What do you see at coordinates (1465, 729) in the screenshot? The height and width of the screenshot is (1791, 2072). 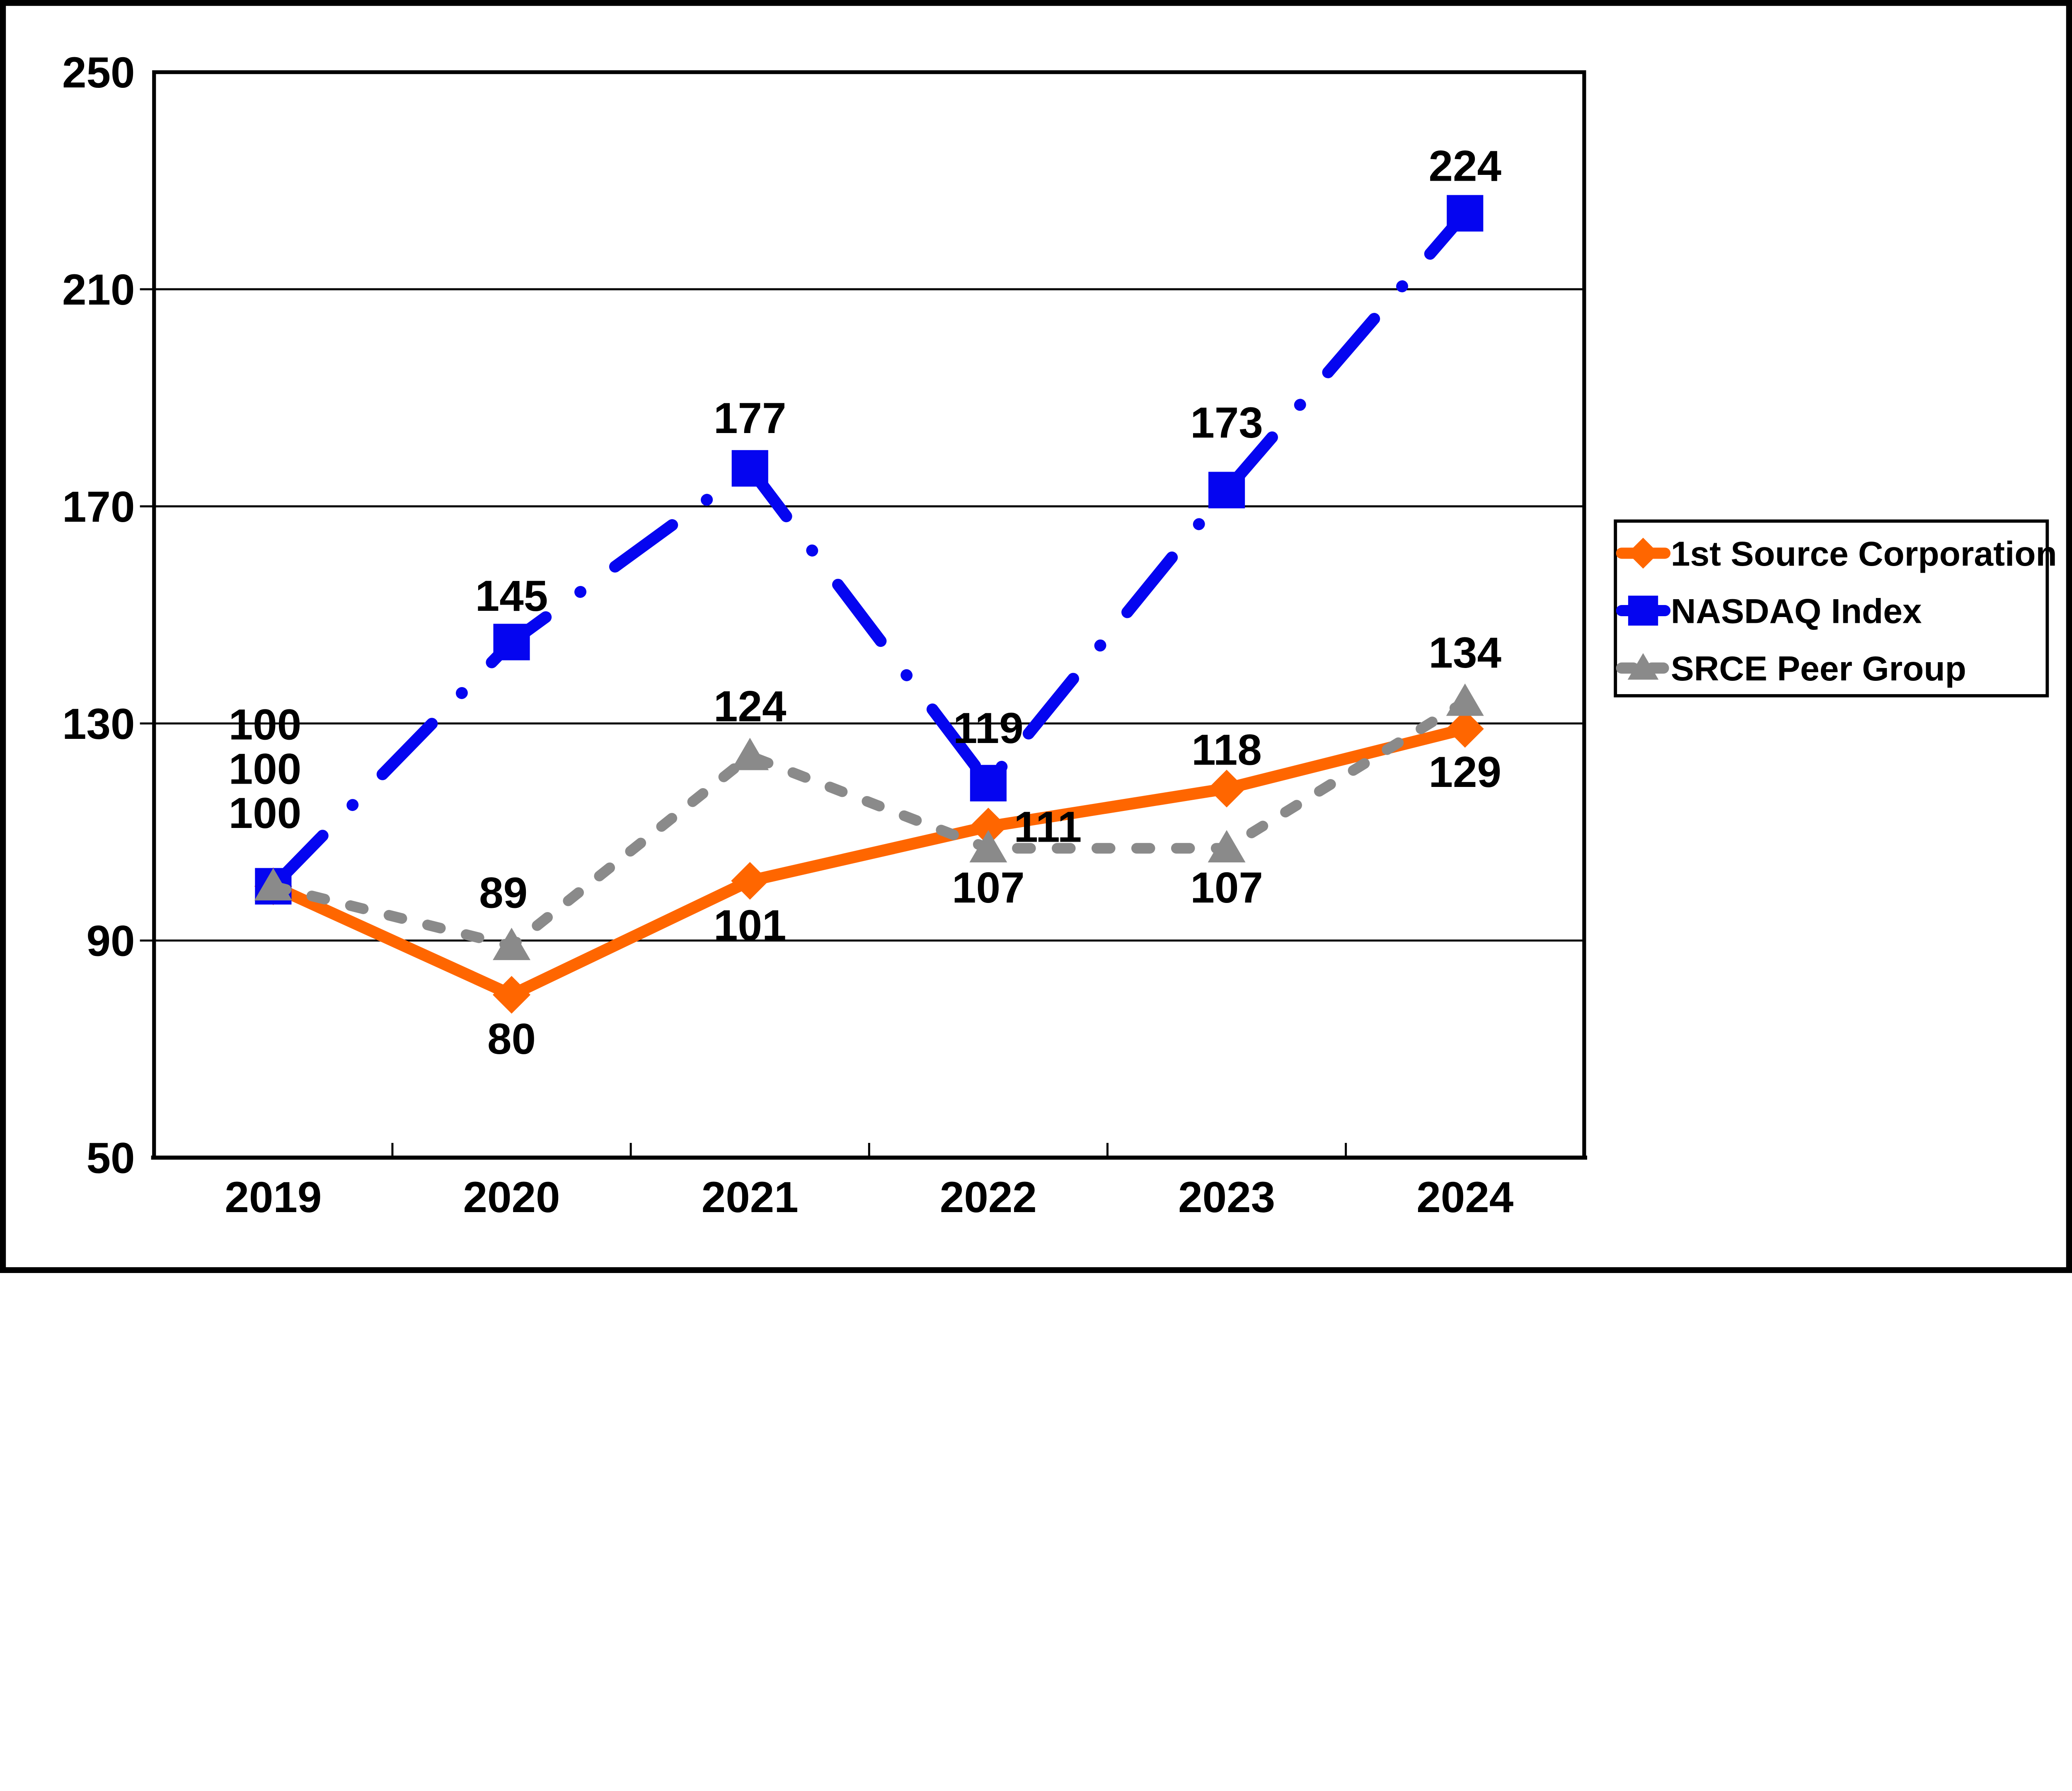 I see `diamond-marker-2024` at bounding box center [1465, 729].